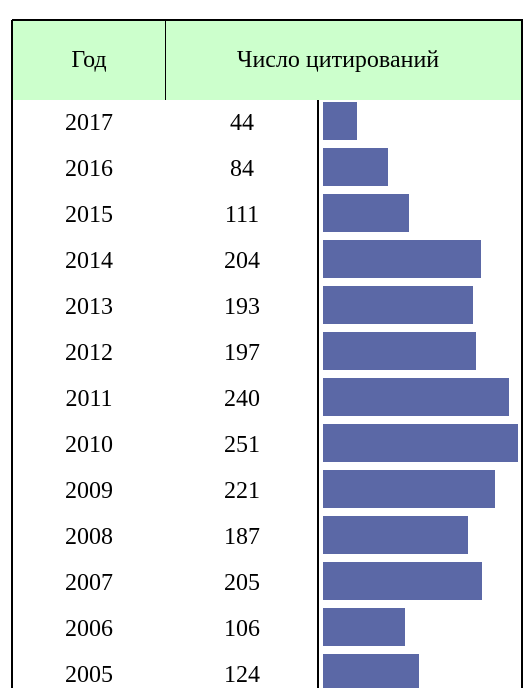 The width and height of the screenshot is (524, 688). I want to click on year-label: 2007, so click(89, 583).